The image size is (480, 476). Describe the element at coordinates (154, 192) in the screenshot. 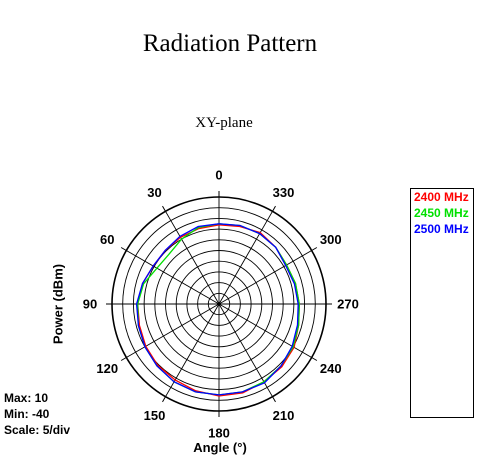

I see `angle-tick-label: 30` at that location.